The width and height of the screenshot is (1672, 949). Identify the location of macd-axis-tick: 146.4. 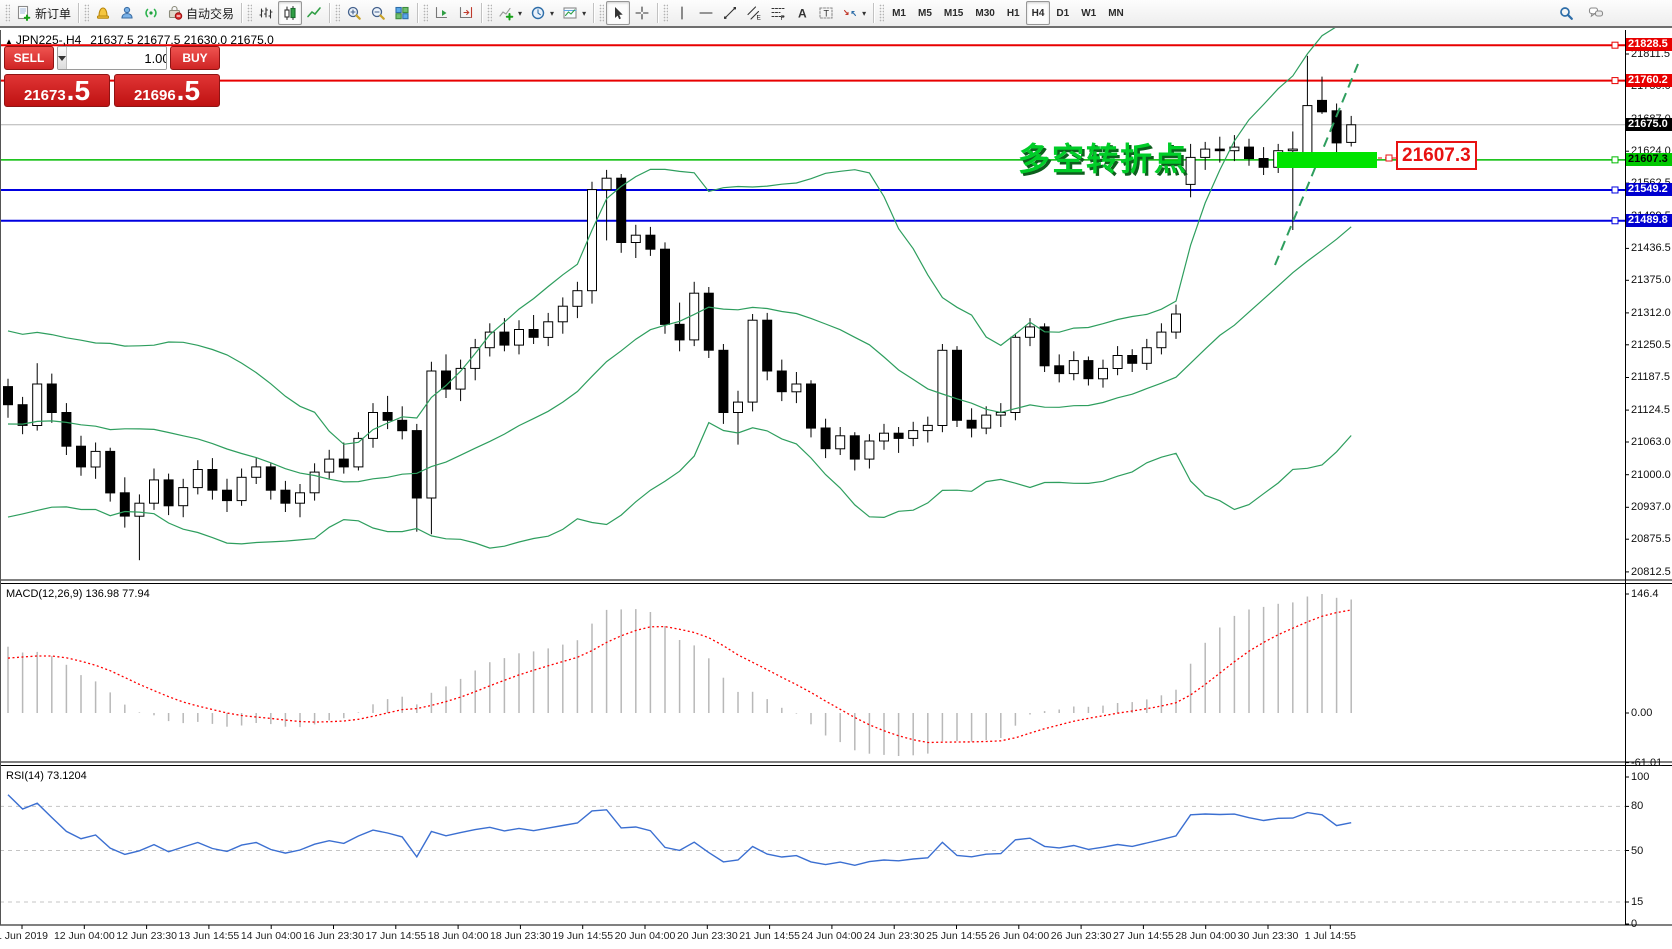
(1645, 594).